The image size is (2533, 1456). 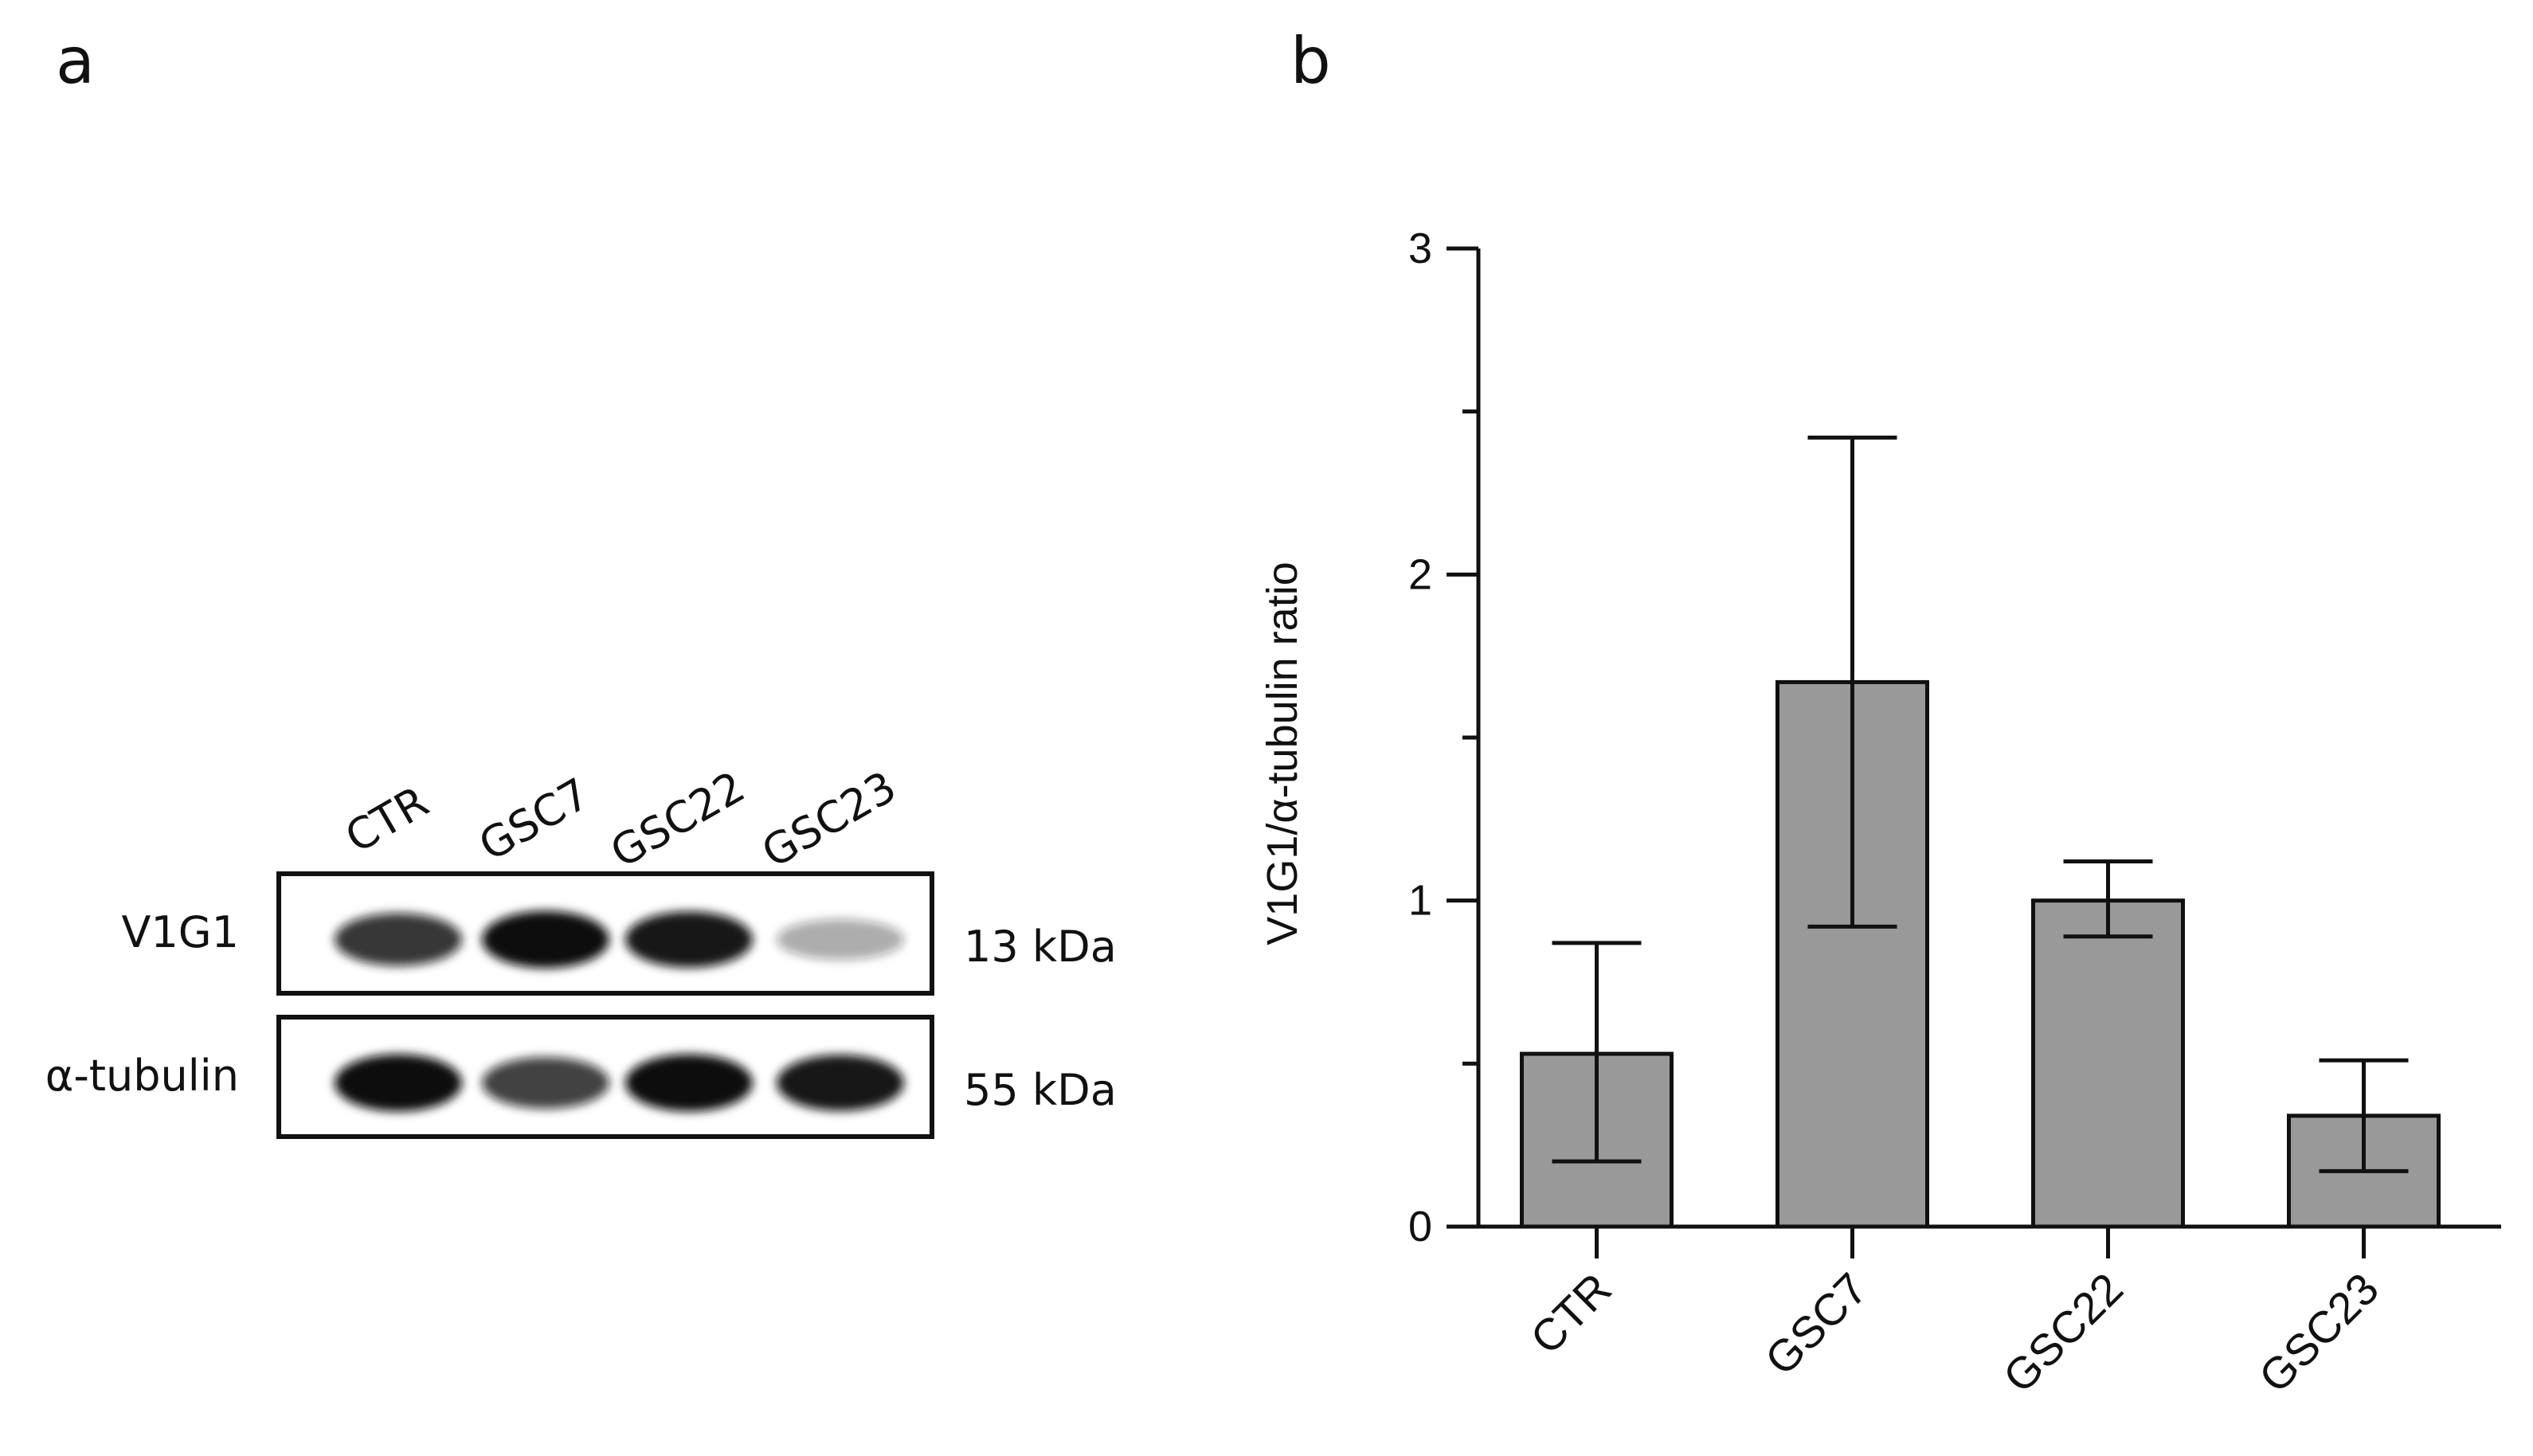 I want to click on y-tick-label: 0, so click(x=1420, y=1227).